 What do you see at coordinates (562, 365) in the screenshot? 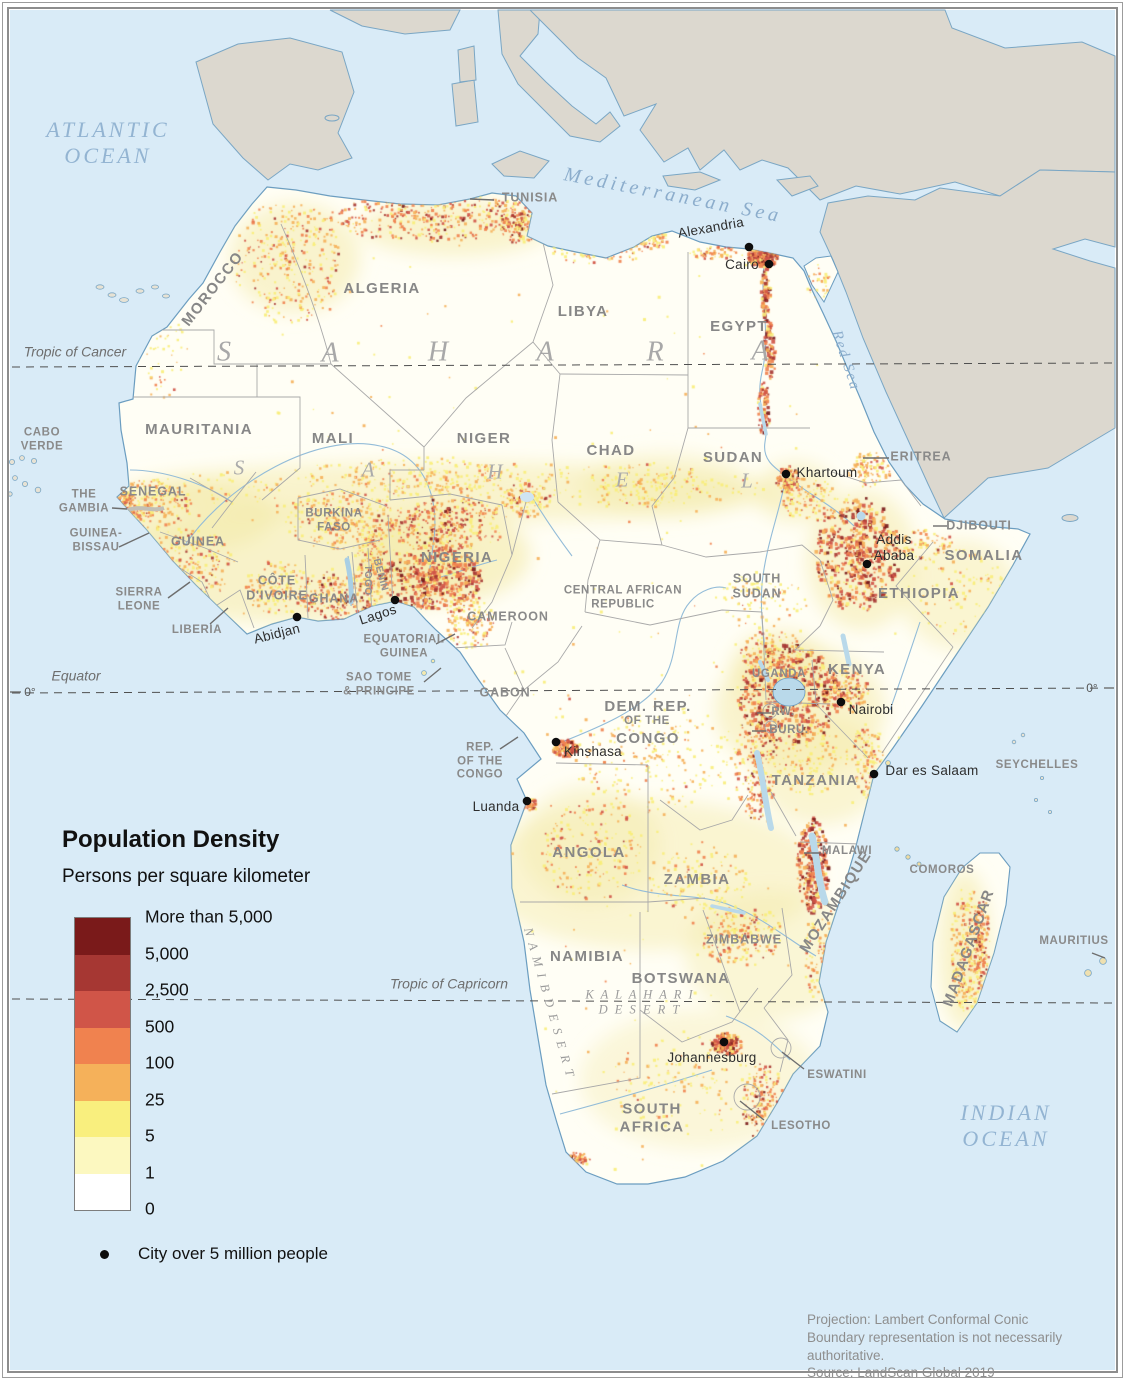
I see `gridline-tropic-of-cancer` at bounding box center [562, 365].